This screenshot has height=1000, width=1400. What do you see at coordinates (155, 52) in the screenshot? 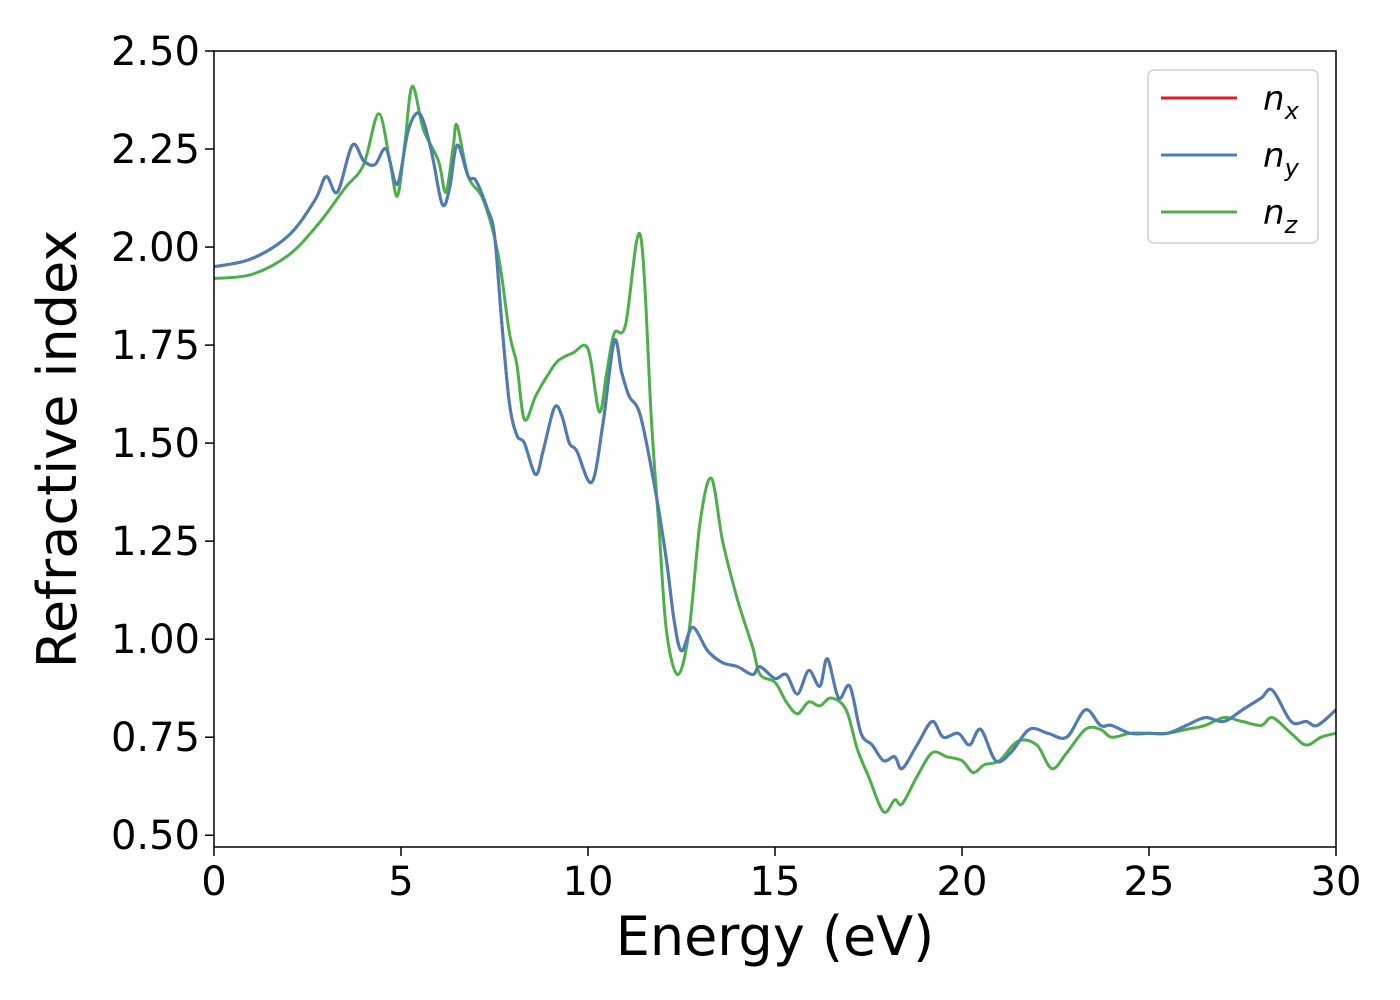
I see `y-tick-label: 2.50` at bounding box center [155, 52].